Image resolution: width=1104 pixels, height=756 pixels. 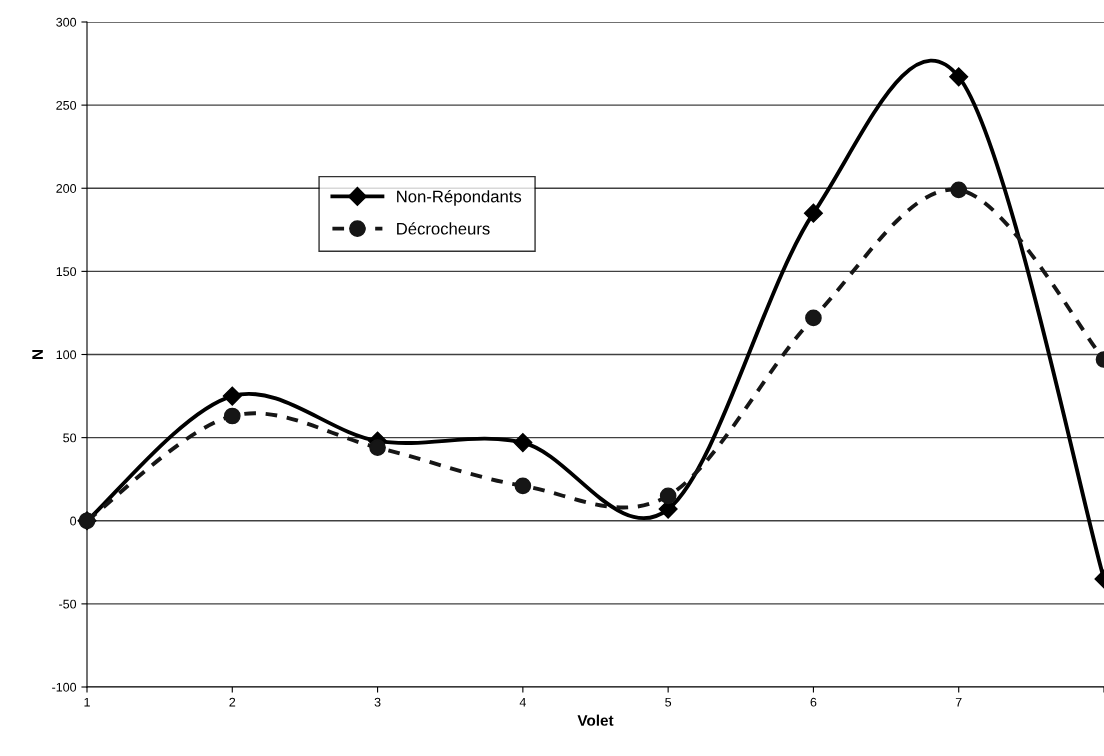 I want to click on x-tick-label: 4, so click(x=522, y=702).